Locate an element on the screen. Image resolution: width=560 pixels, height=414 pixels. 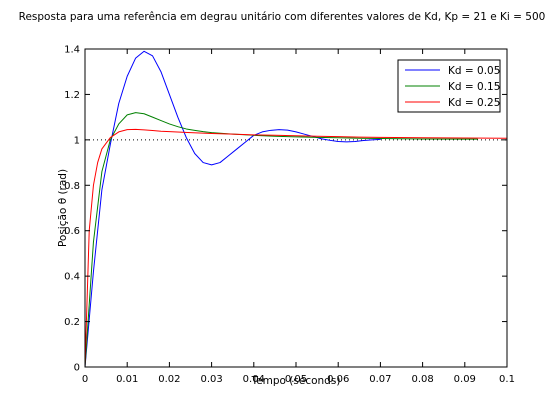
x-tick-label: 0.08 is located at coordinates (422, 379).